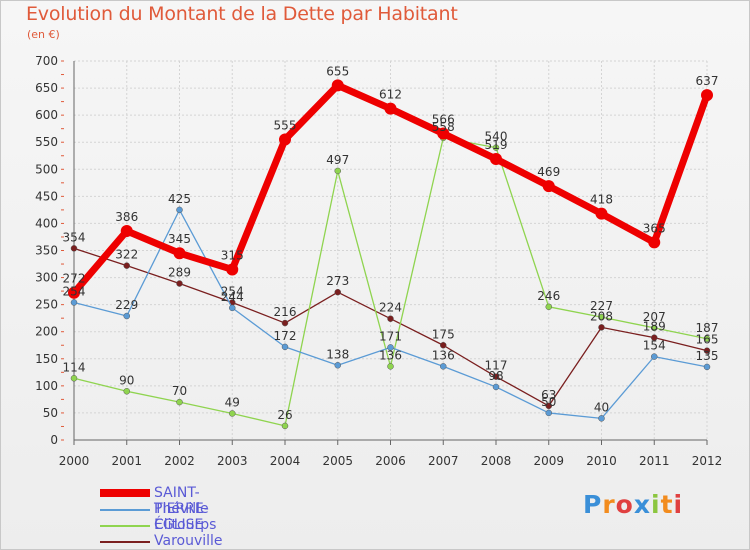  I want to click on legend-label: Théville, so click(181, 509).